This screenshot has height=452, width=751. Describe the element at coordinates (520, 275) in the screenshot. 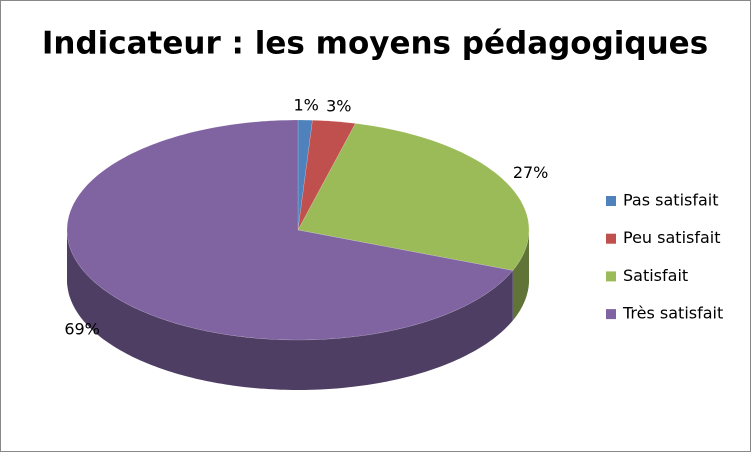

I see `slice-side` at that location.